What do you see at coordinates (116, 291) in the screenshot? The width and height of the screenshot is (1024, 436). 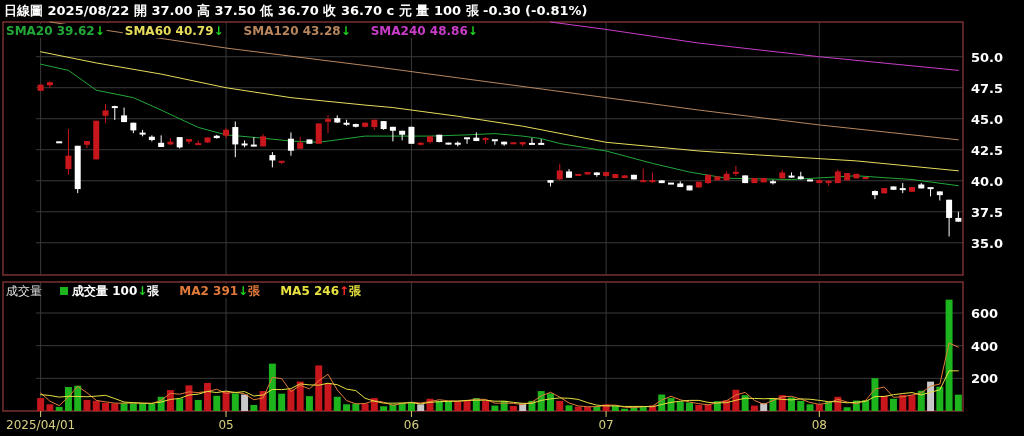 I see `legend-label: 成交量 100↓張` at bounding box center [116, 291].